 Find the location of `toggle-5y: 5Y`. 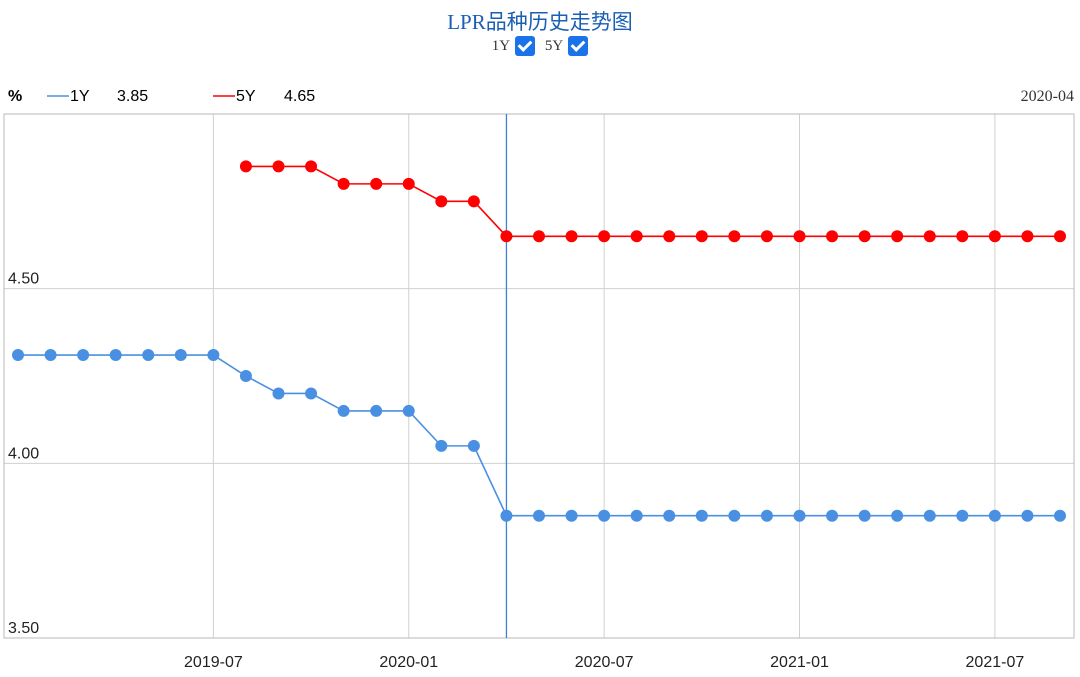

toggle-5y: 5Y is located at coordinates (566, 46).